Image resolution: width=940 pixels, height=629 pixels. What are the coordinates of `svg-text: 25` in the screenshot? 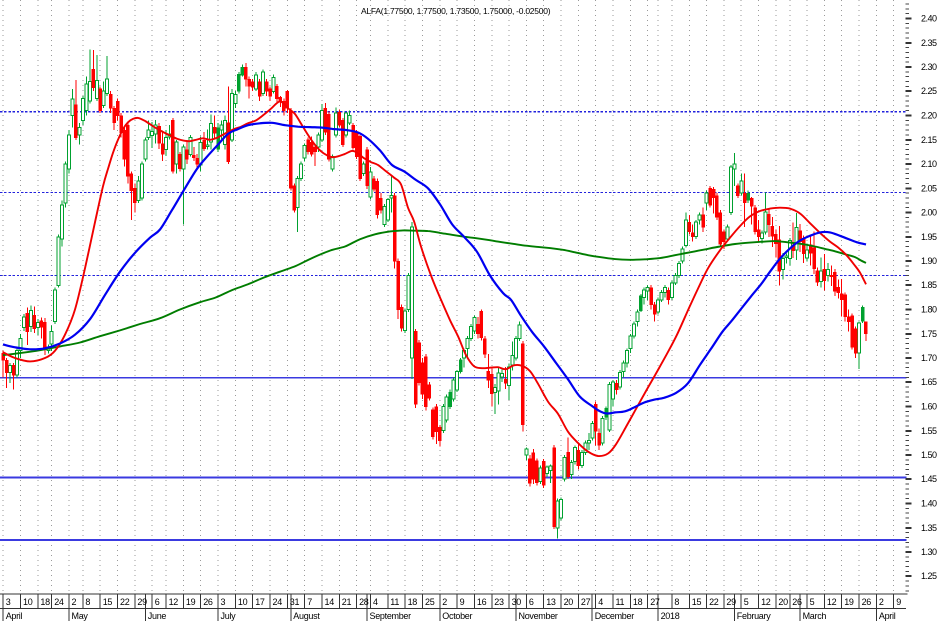 It's located at (430, 602).